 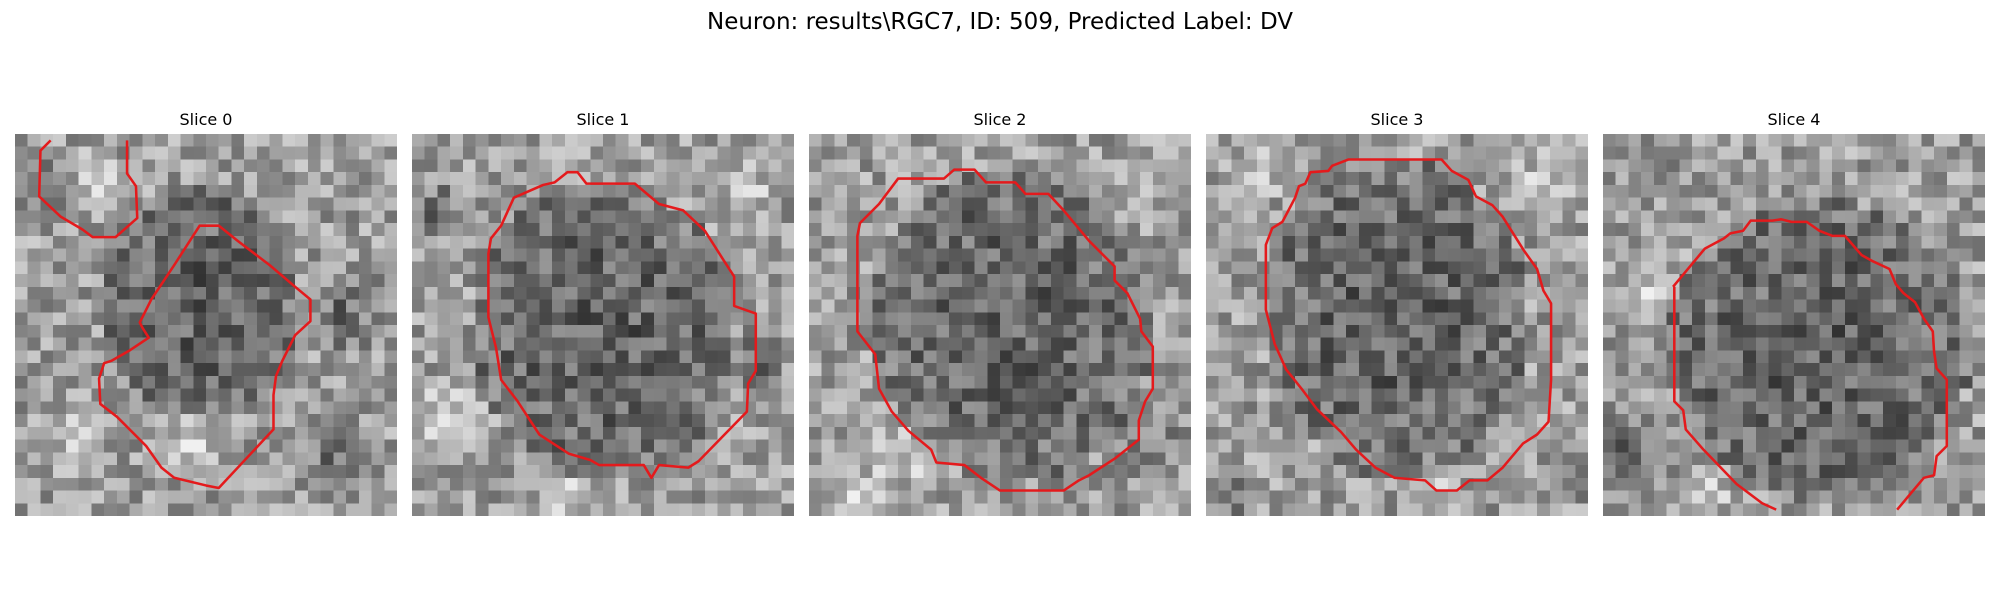 What do you see at coordinates (1397, 119) in the screenshot?
I see `slice-title: Slice 3` at bounding box center [1397, 119].